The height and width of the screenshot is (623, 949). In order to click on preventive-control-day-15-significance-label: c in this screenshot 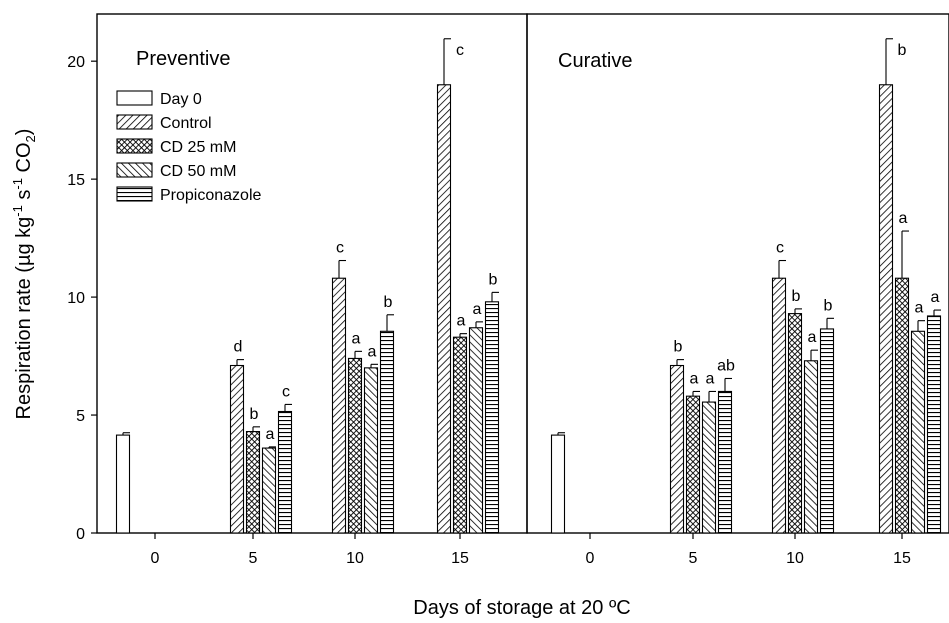, I will do `click(460, 50)`.